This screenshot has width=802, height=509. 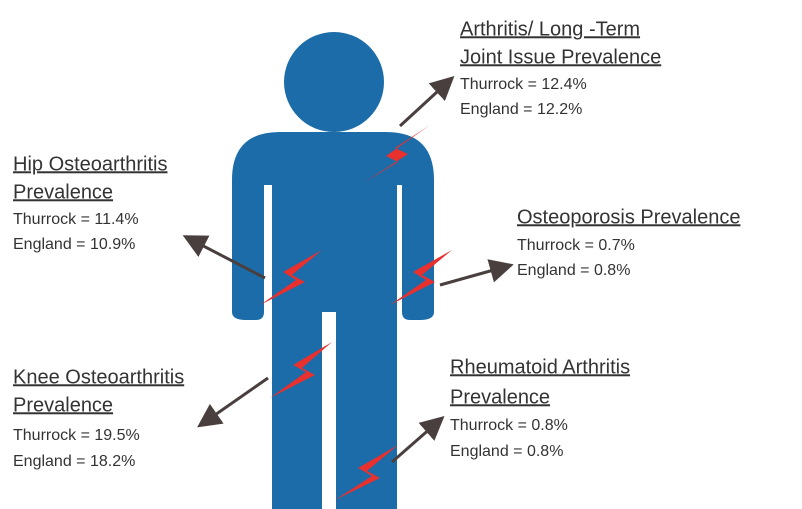 I want to click on callout-value: England = 18.2%, so click(x=74, y=461).